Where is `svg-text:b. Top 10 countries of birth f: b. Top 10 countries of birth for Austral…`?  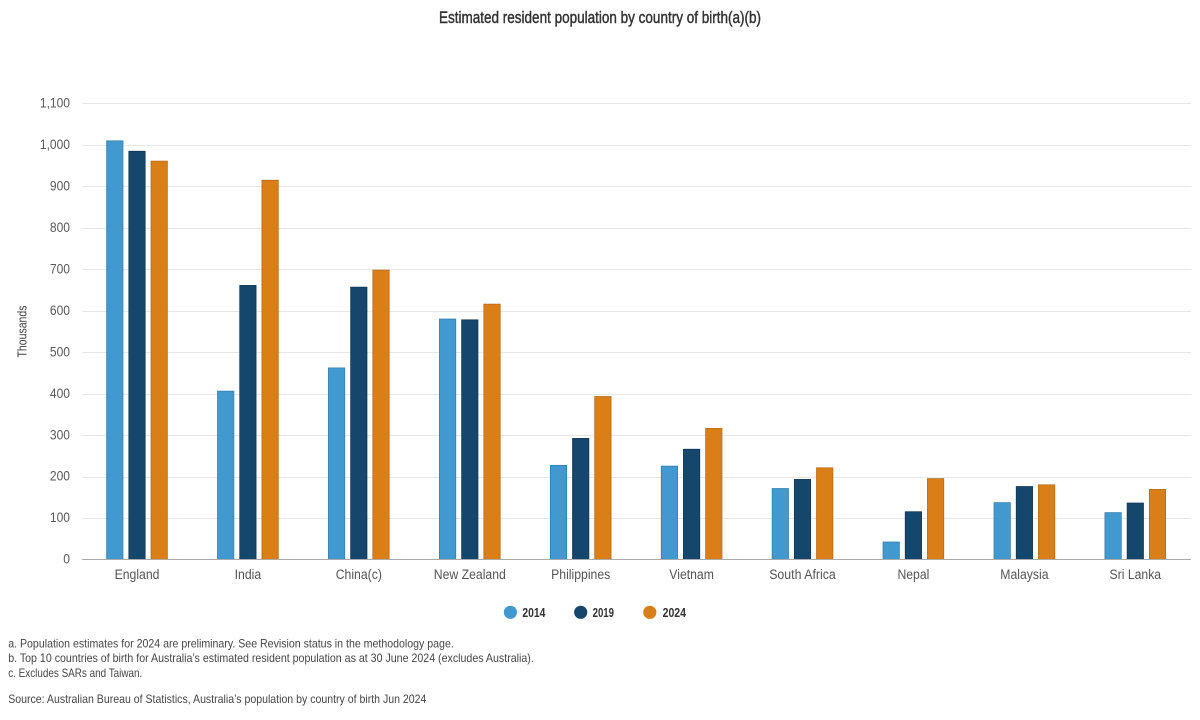
svg-text:b. Top 10 countries of birth f: b. Top 10 countries of birth for Austral… is located at coordinates (271, 658).